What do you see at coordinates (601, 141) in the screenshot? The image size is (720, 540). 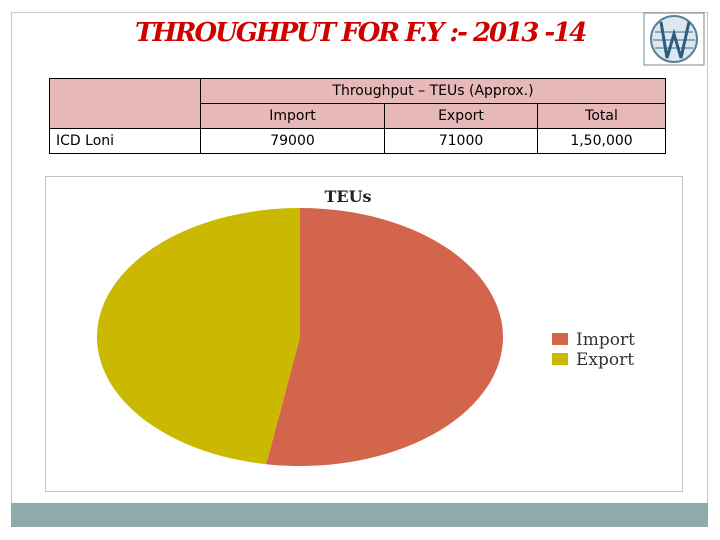 I see `cell-total: 1,50,000` at bounding box center [601, 141].